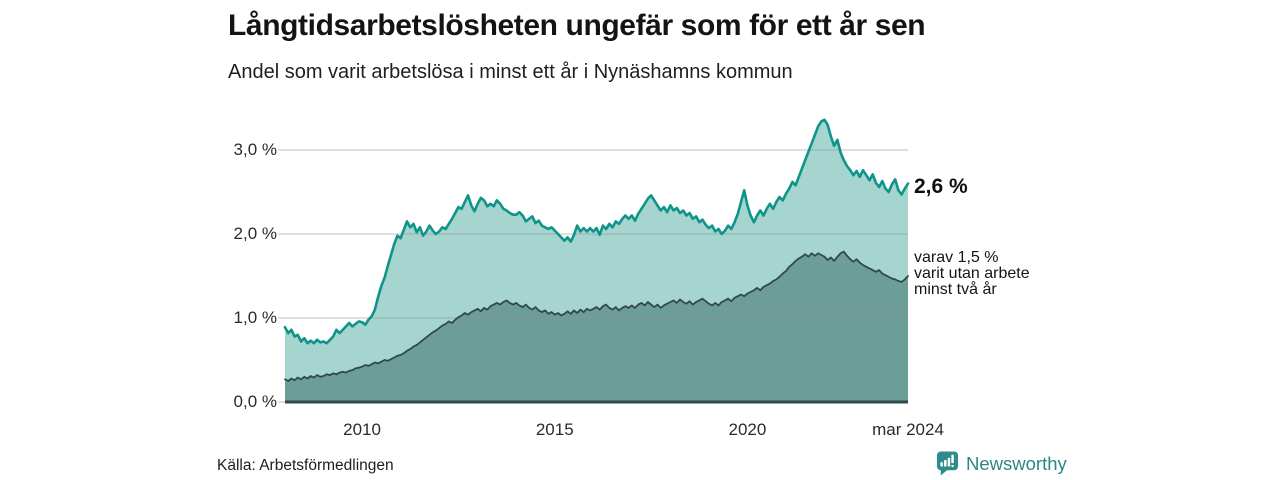 The width and height of the screenshot is (1280, 480). Describe the element at coordinates (908, 429) in the screenshot. I see `x-axis-tick-label: mar 2024` at that location.